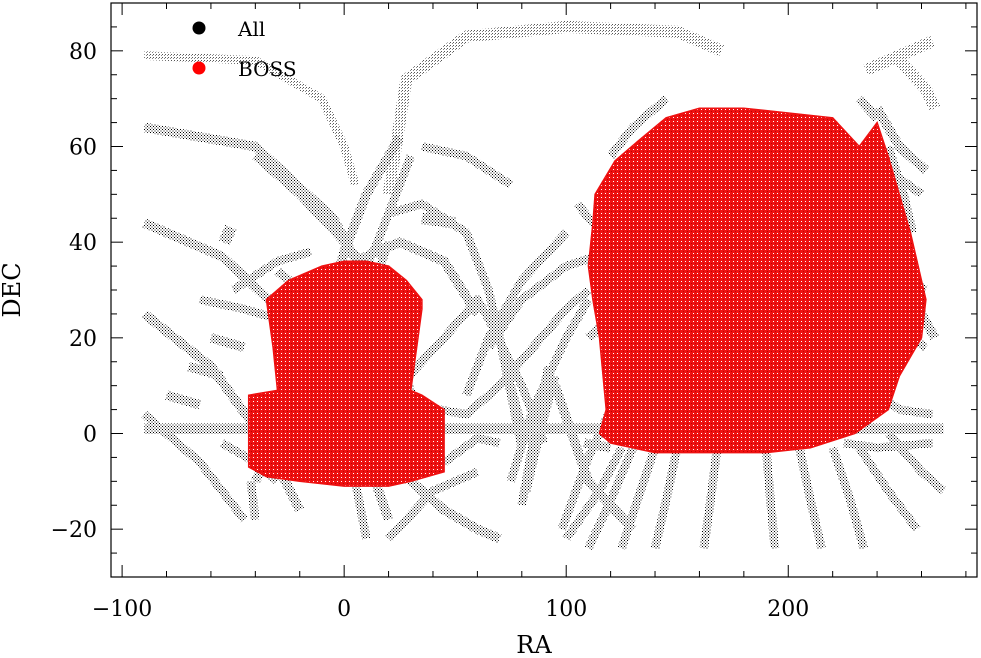 This screenshot has width=981, height=658. Describe the element at coordinates (13, 289) in the screenshot. I see `y-axis-label: DEC` at that location.